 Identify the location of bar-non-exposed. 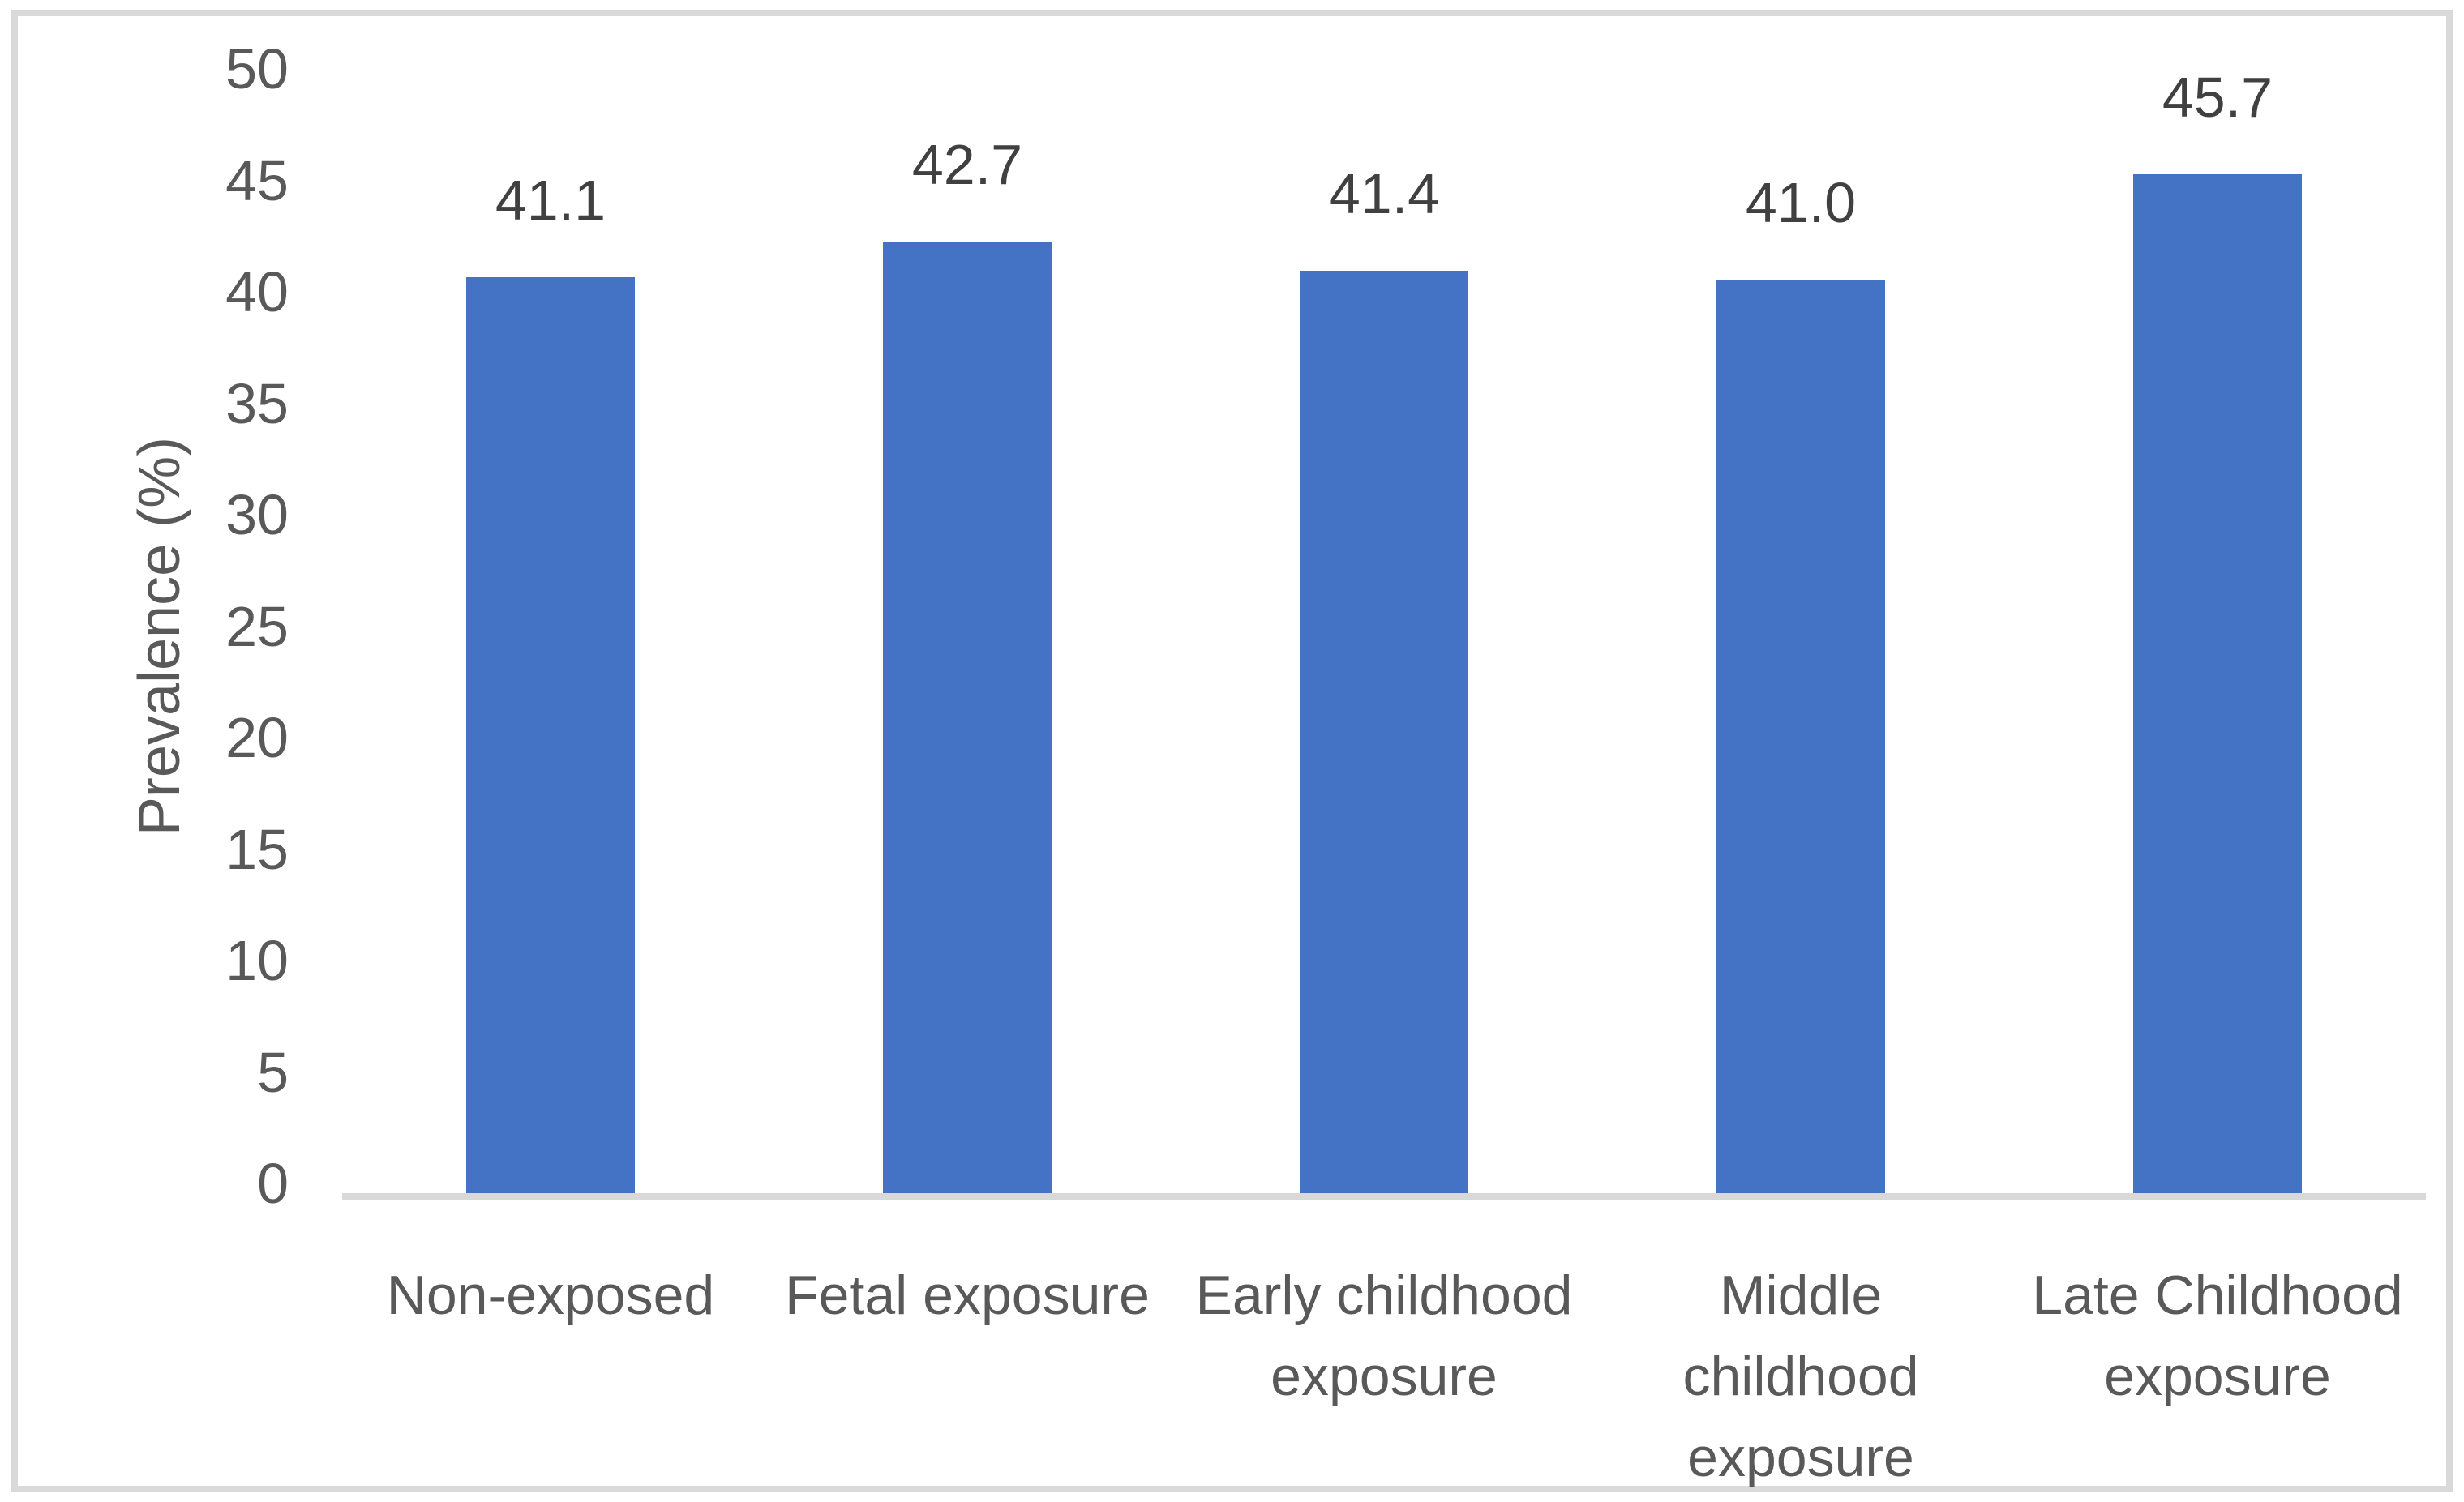
(550, 734).